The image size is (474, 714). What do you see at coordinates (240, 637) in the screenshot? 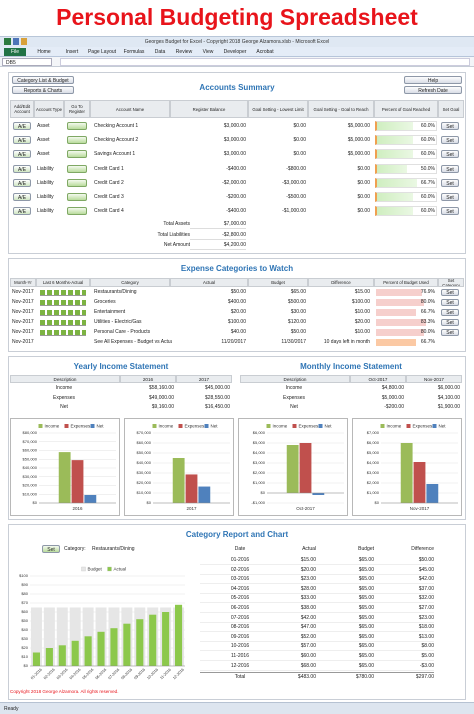
I see `table-cell: 09-2016` at bounding box center [240, 637].